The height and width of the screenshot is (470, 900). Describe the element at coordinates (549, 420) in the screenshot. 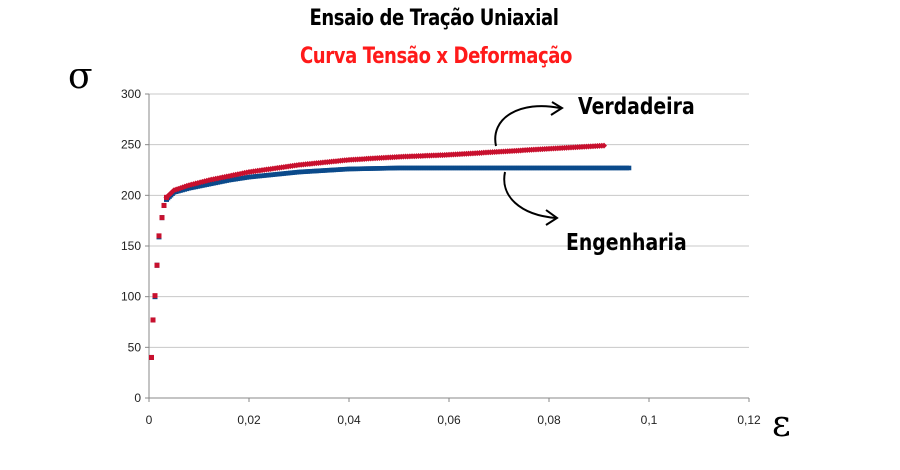

I see `x-tick-label: 0,08` at that location.